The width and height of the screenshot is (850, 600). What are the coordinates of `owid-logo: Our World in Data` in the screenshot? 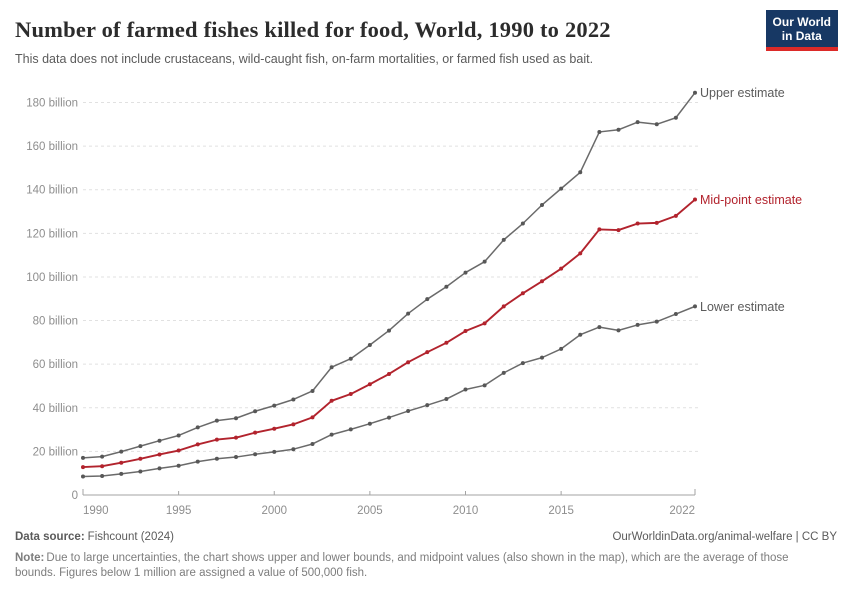 It's located at (801, 30).